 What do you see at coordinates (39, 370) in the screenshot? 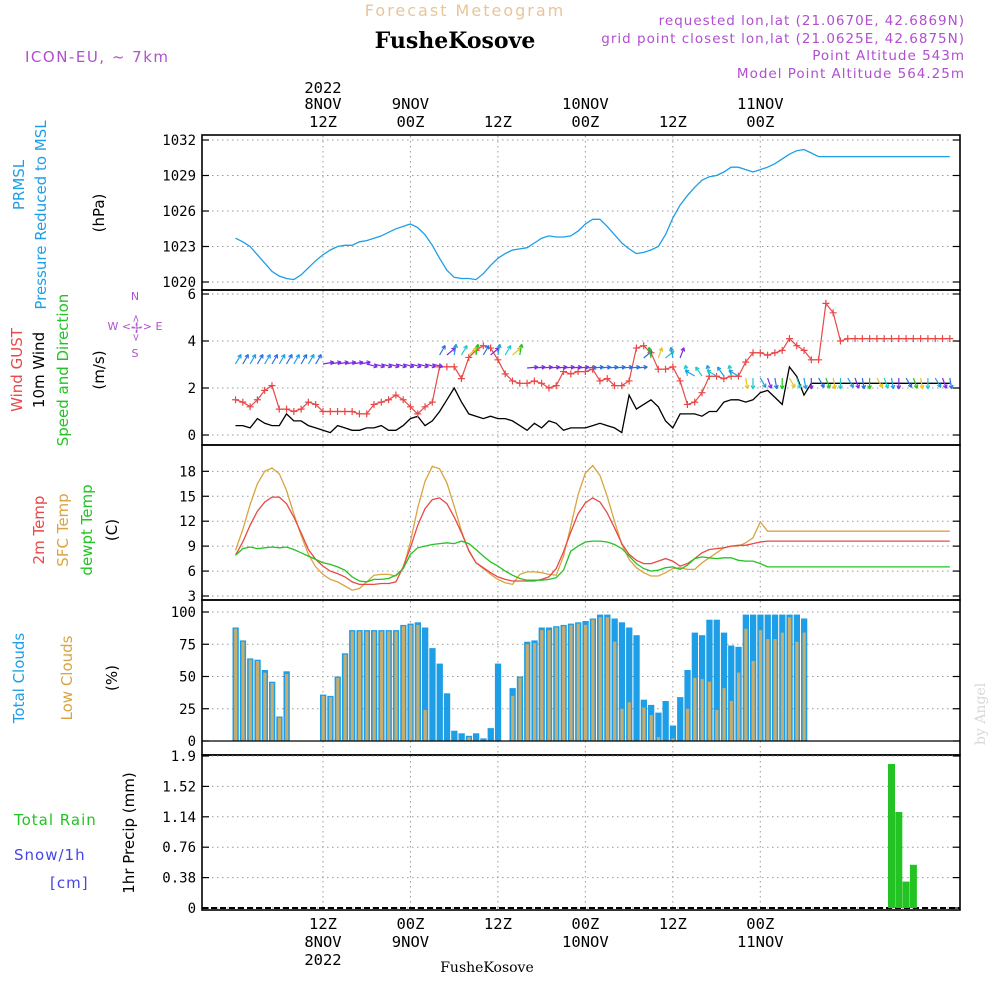
I see `wind-axis-label-wind: 10m Wind` at bounding box center [39, 370].